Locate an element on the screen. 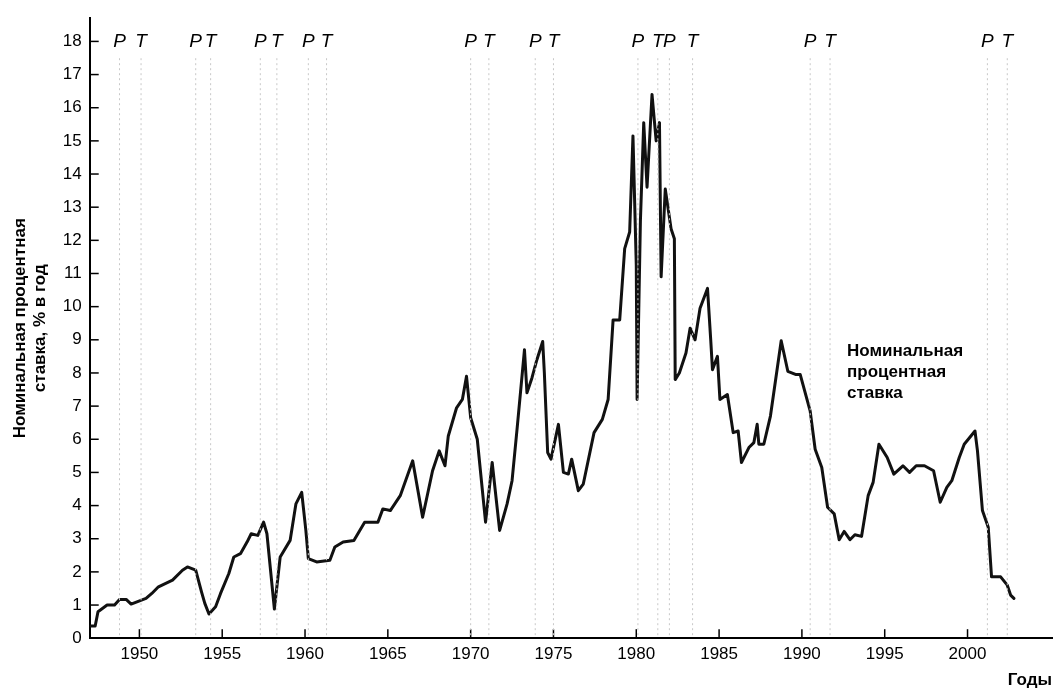 This screenshot has height=695, width=1056. x-tick-label: 1965 is located at coordinates (387, 654).